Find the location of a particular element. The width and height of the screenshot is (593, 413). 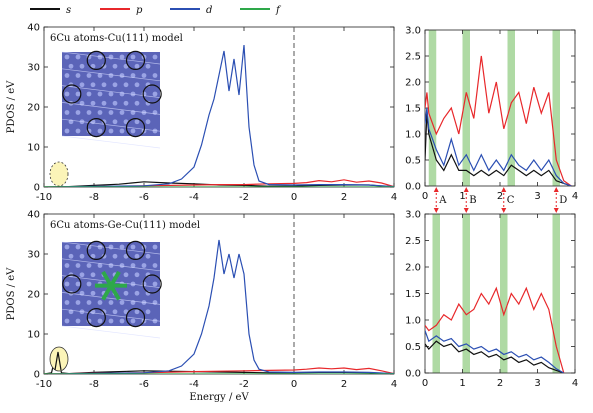

y-tick-label: 20 is located at coordinates (33, 295).